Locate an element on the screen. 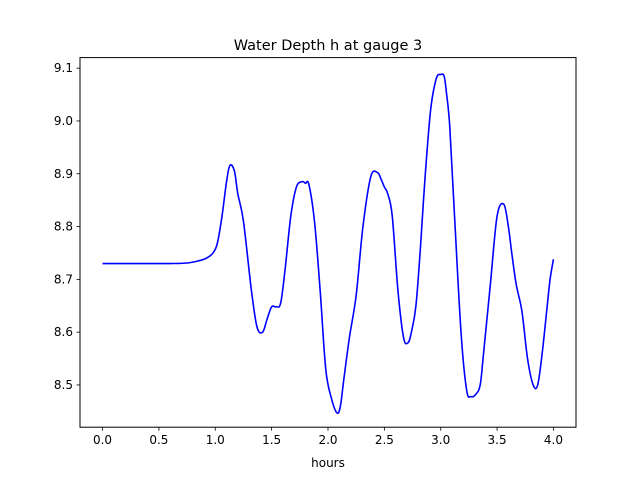 The width and height of the screenshot is (640, 480). y-tick-label: 9.0 is located at coordinates (63, 121).